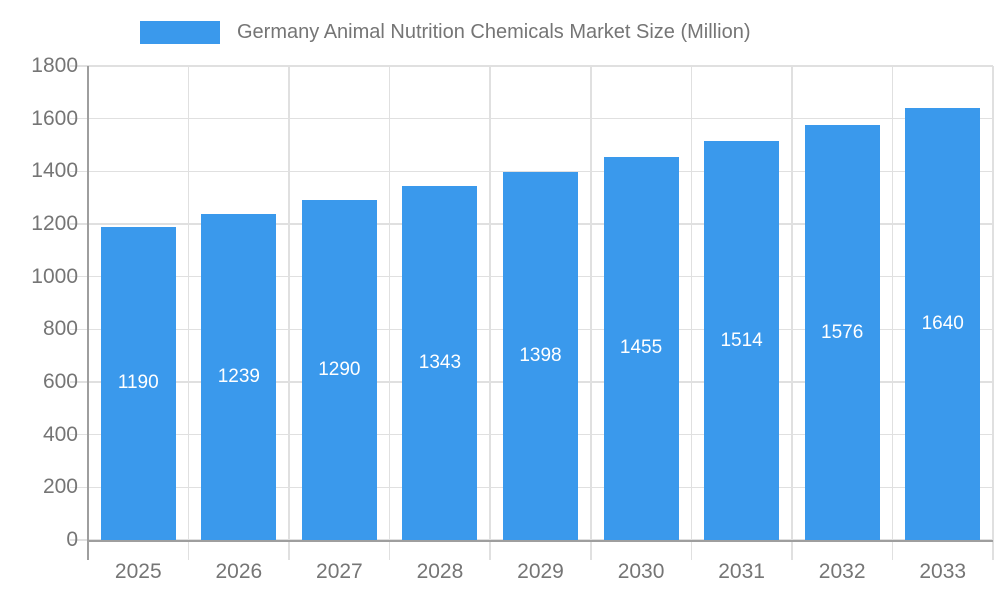 The image size is (1000, 600). Describe the element at coordinates (54, 171) in the screenshot. I see `y-axis-tick-label: 1400` at that location.